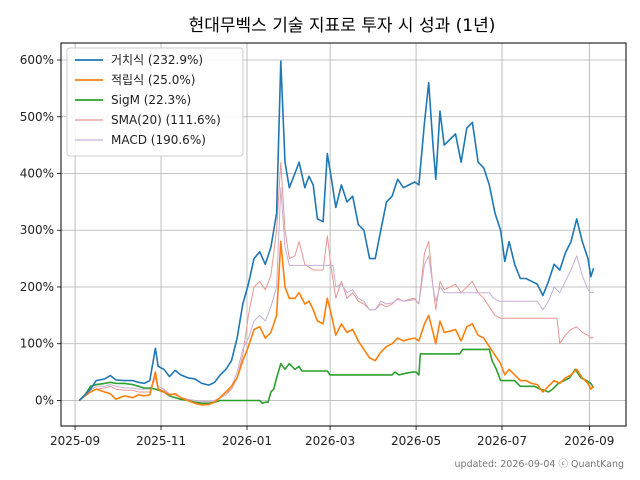 The width and height of the screenshot is (640, 480). What do you see at coordinates (37, 344) in the screenshot?
I see `y-tick-label: 100%` at bounding box center [37, 344].